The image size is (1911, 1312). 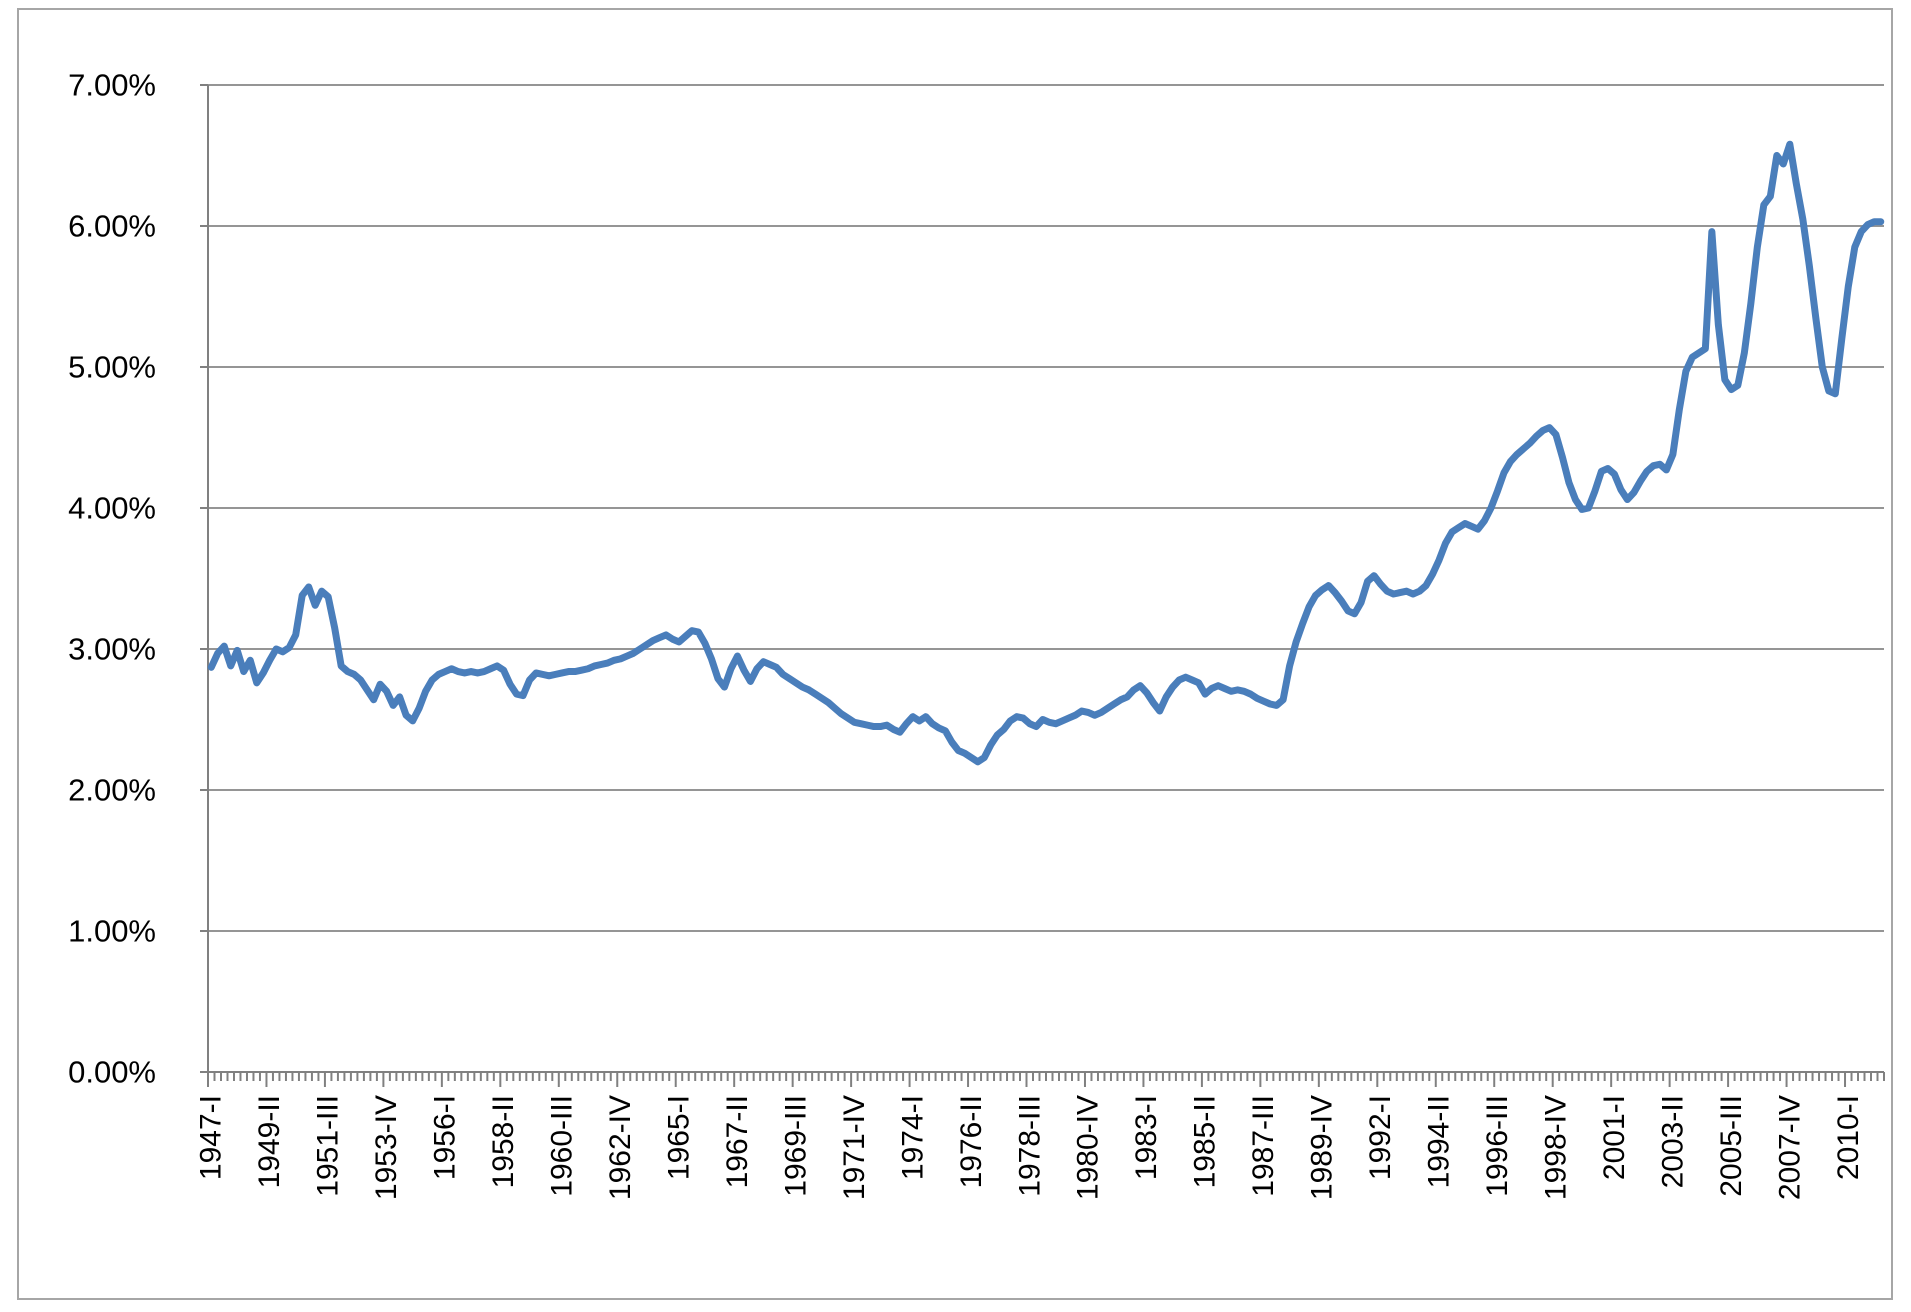 I want to click on x-axis-tick-label: 1960-III, so click(x=562, y=1146).